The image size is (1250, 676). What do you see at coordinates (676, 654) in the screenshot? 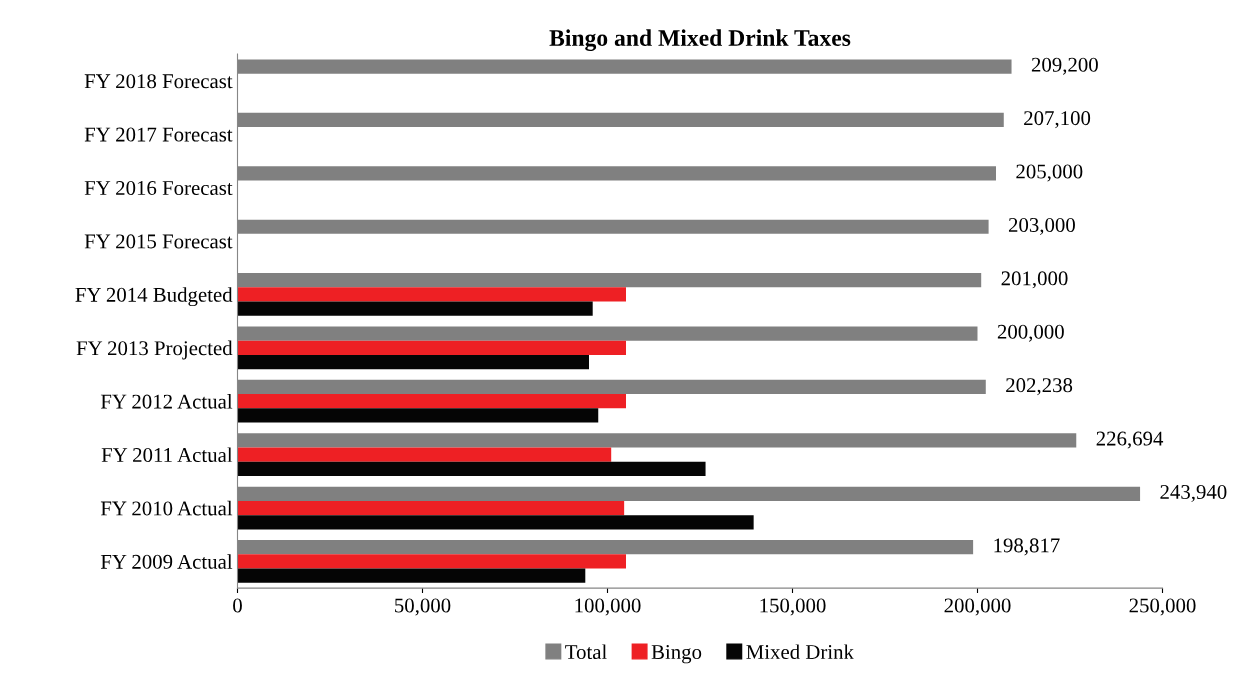
I see `legend-label: Bingo` at bounding box center [676, 654].